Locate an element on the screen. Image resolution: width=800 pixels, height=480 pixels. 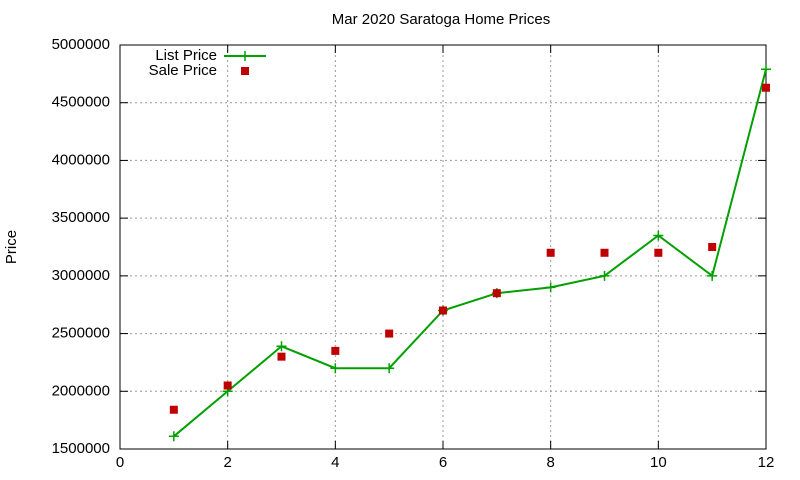
x-tick-label: 4 is located at coordinates (335, 462).